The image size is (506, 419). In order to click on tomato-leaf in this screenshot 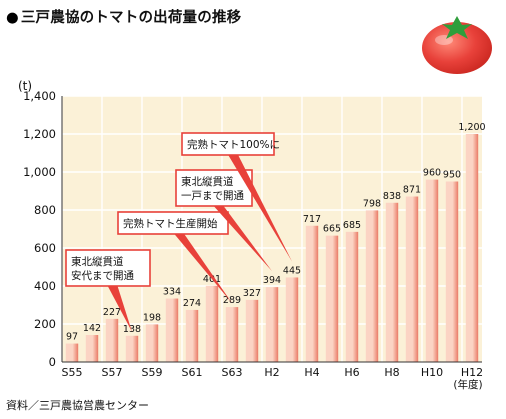, I will do `click(457, 27)`.